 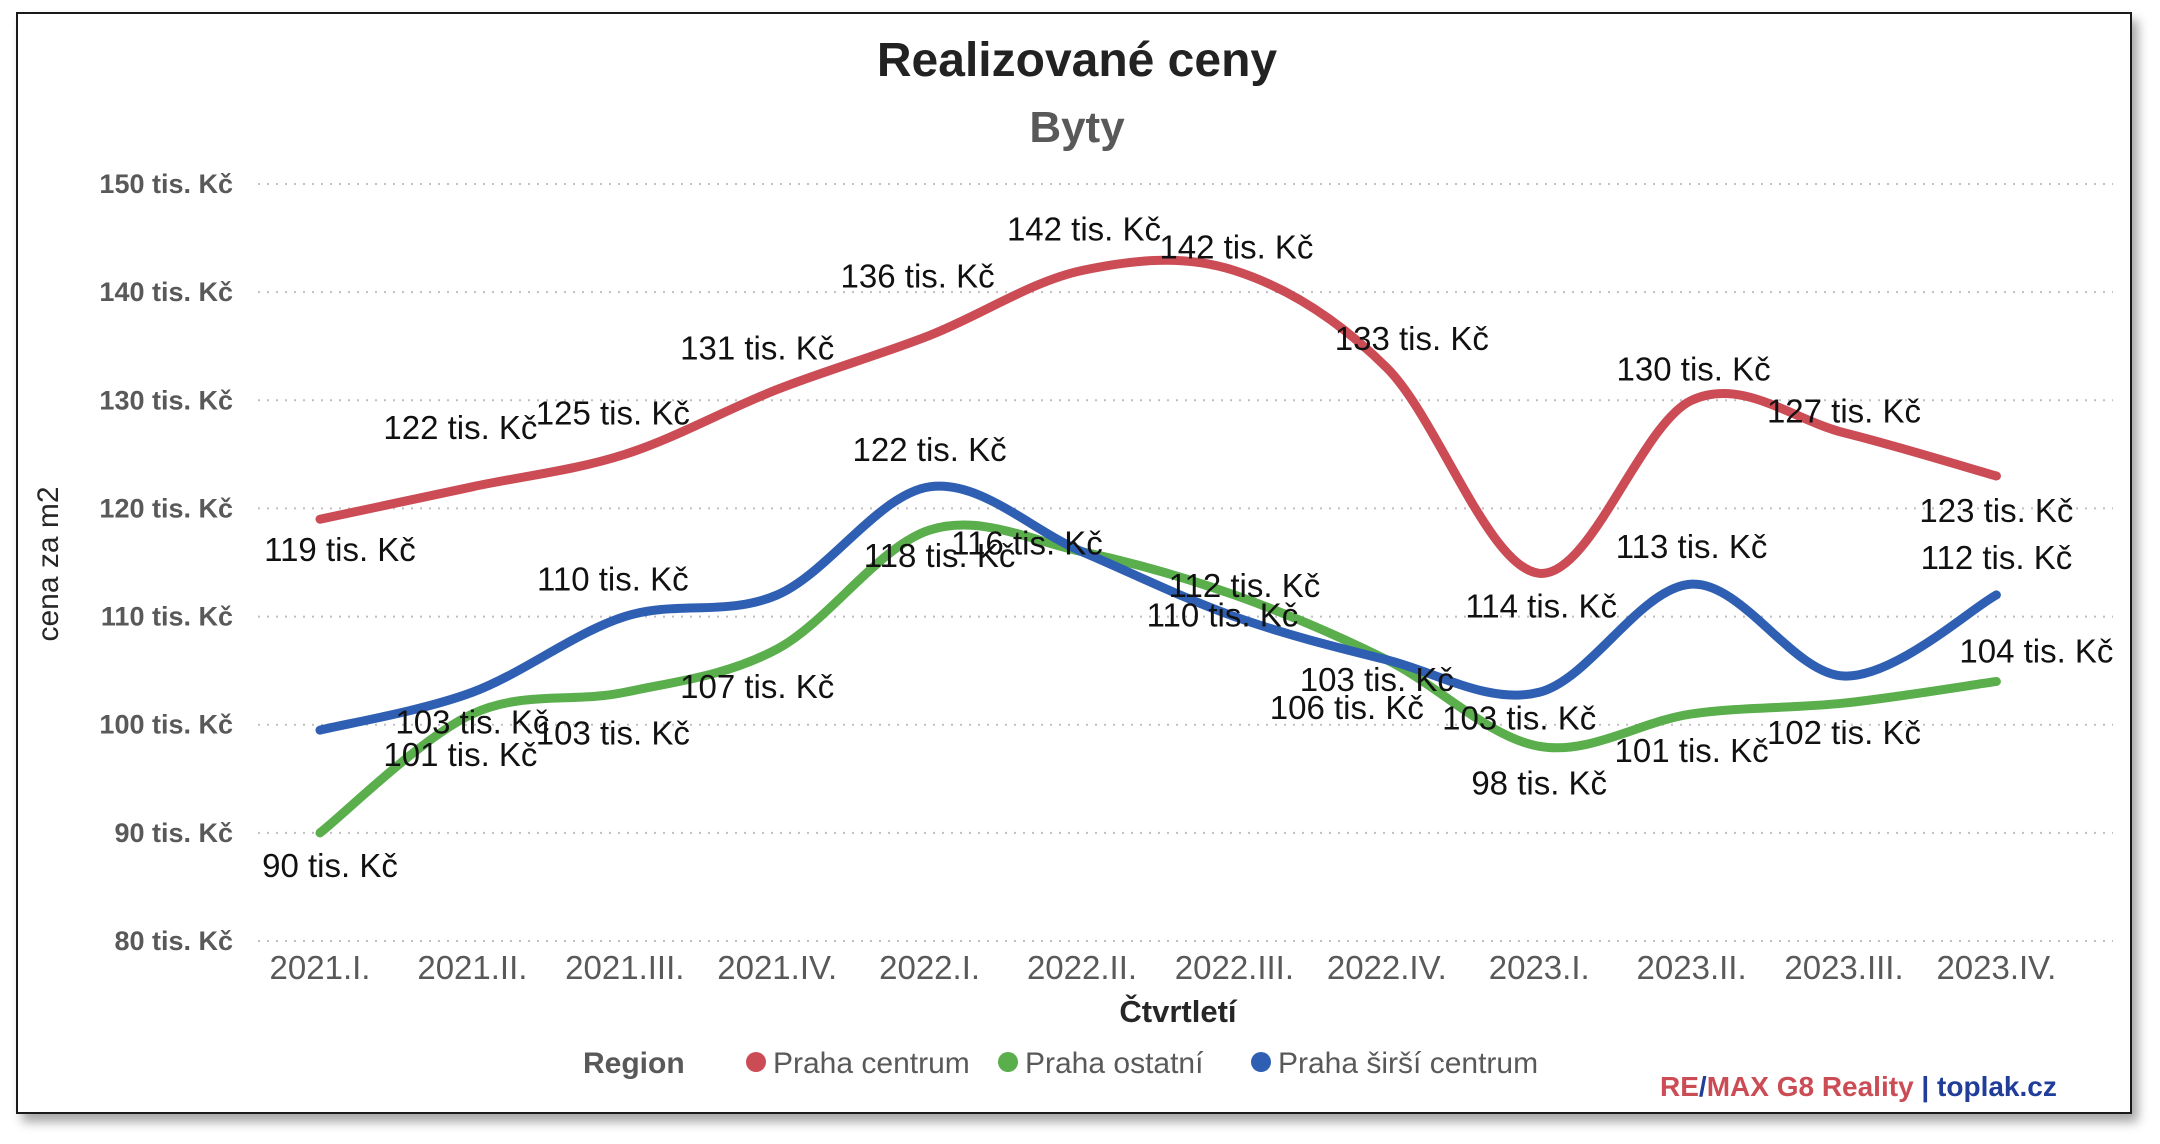 What do you see at coordinates (1234, 967) in the screenshot?
I see `x-tick-label: 2022.III.` at bounding box center [1234, 967].